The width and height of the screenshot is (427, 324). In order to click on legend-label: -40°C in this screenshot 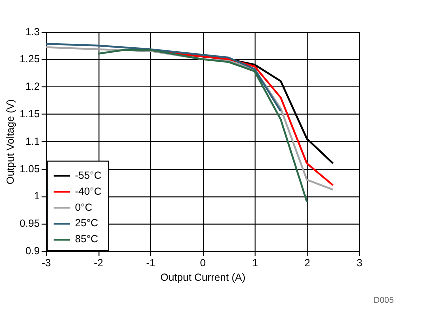, I will do `click(88, 192)`.